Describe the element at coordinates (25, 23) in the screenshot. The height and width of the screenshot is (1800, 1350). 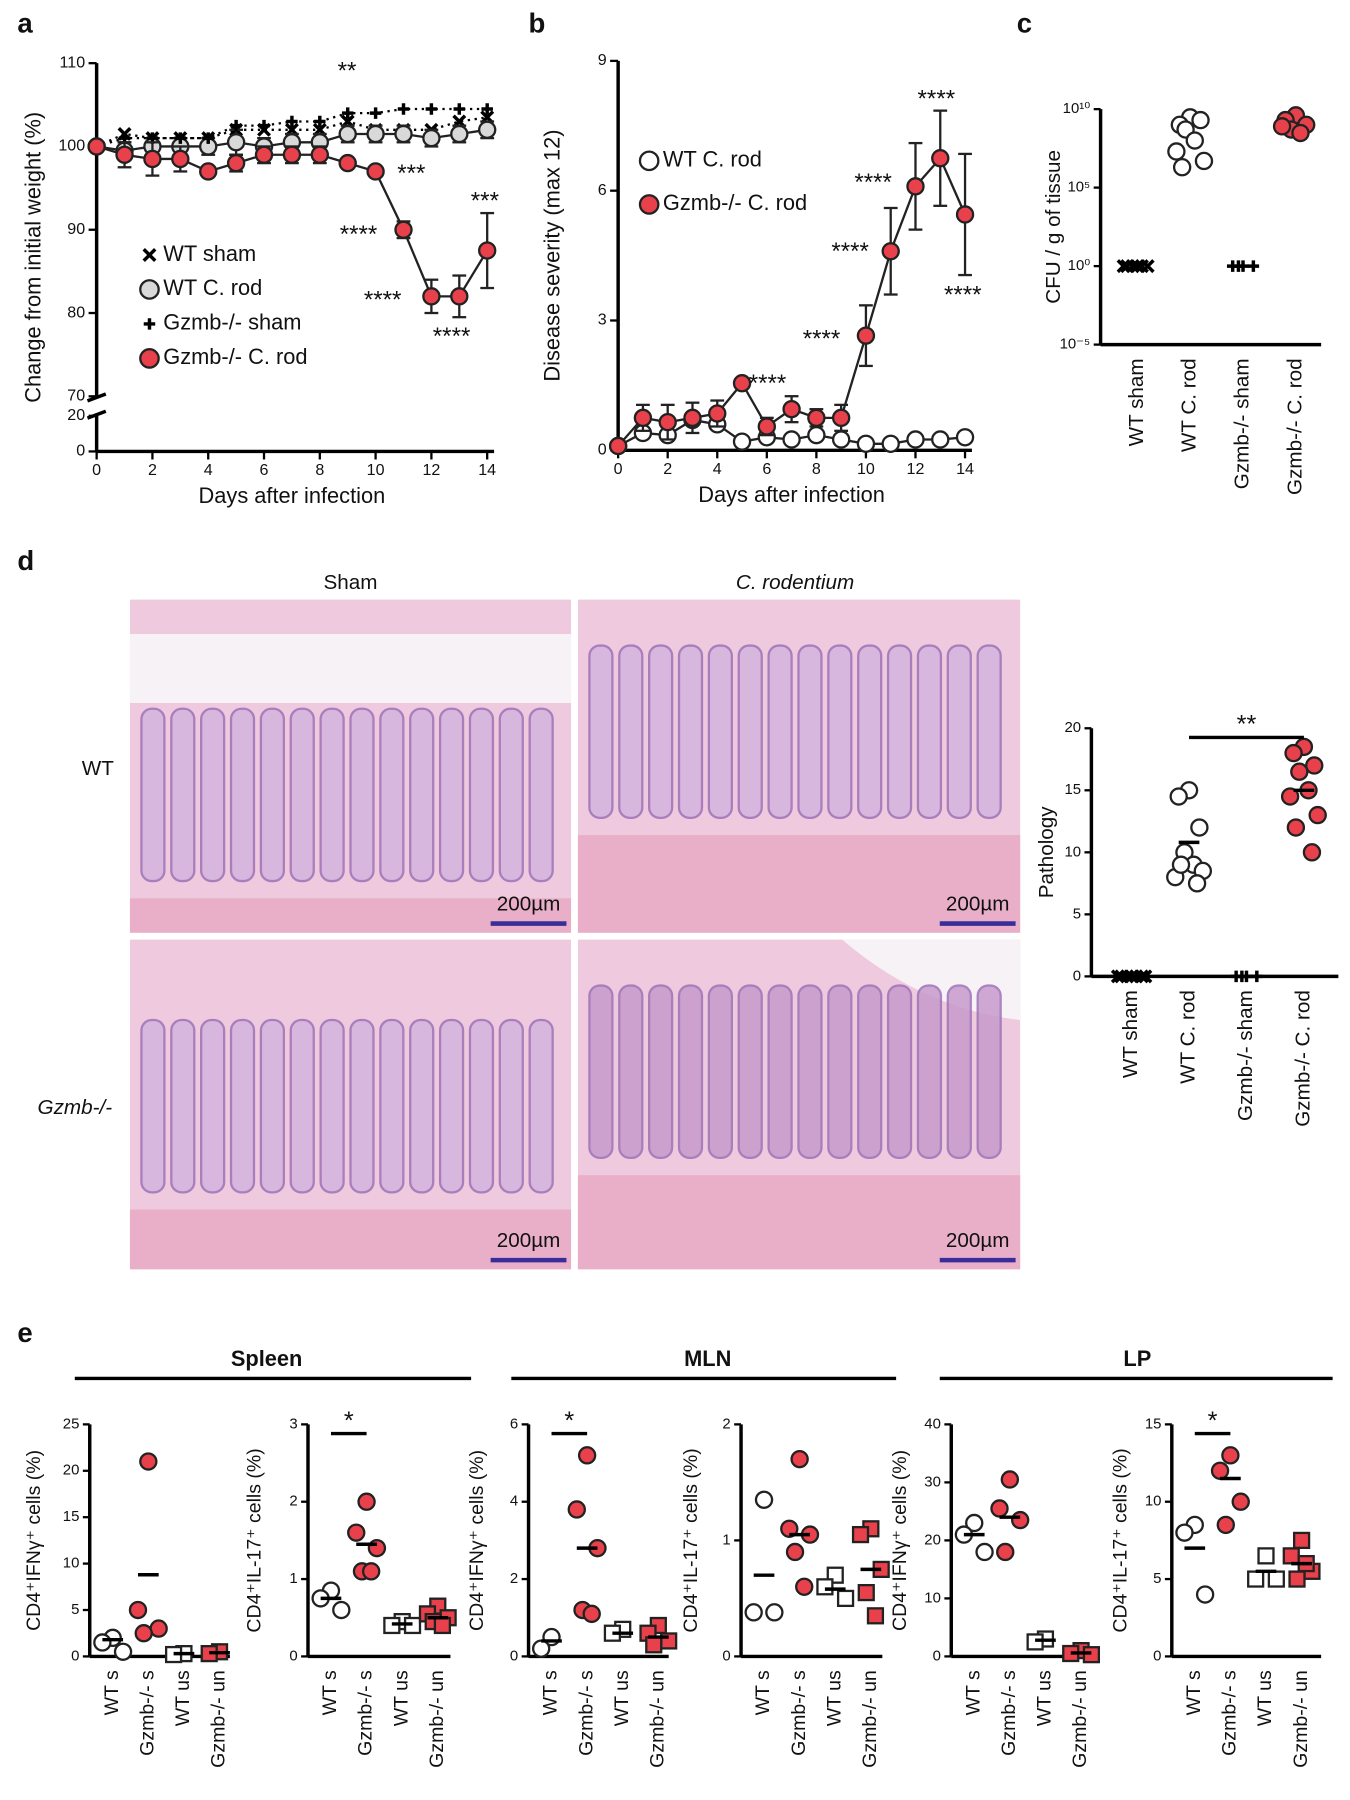
I see `panel-label: a` at that location.